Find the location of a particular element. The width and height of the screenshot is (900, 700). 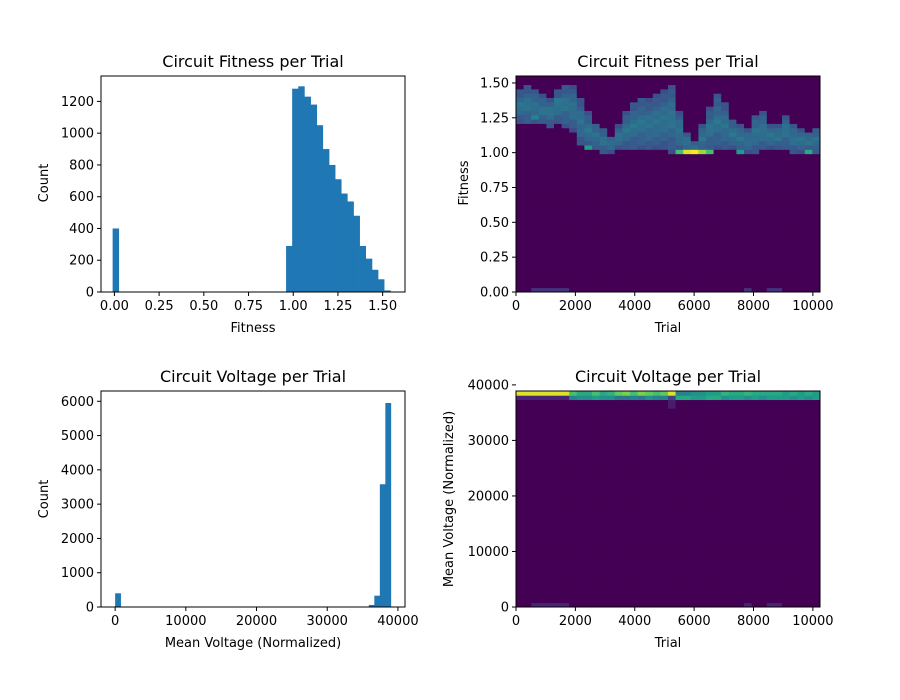

y-tick-label: 6000 is located at coordinates (77, 402).